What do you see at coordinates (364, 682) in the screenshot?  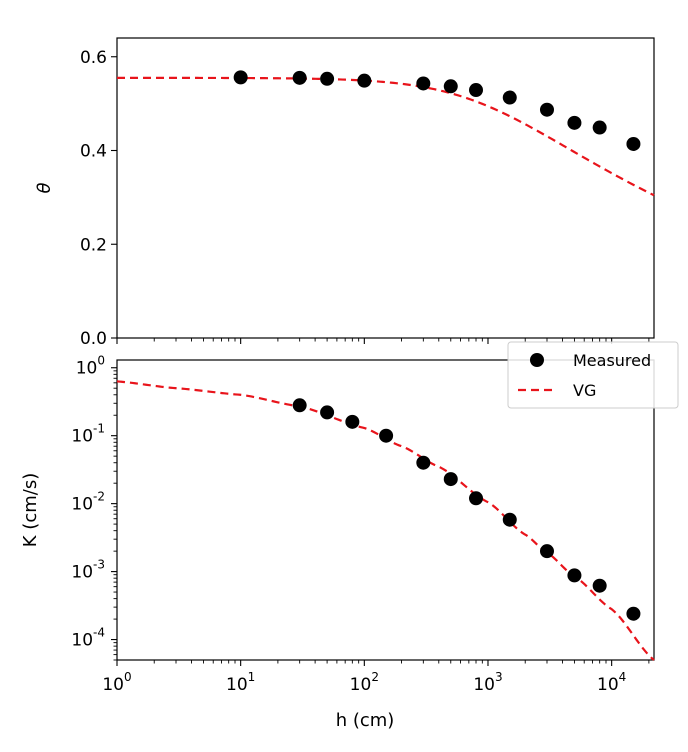 I see `x-tick-label: 10²` at bounding box center [364, 682].